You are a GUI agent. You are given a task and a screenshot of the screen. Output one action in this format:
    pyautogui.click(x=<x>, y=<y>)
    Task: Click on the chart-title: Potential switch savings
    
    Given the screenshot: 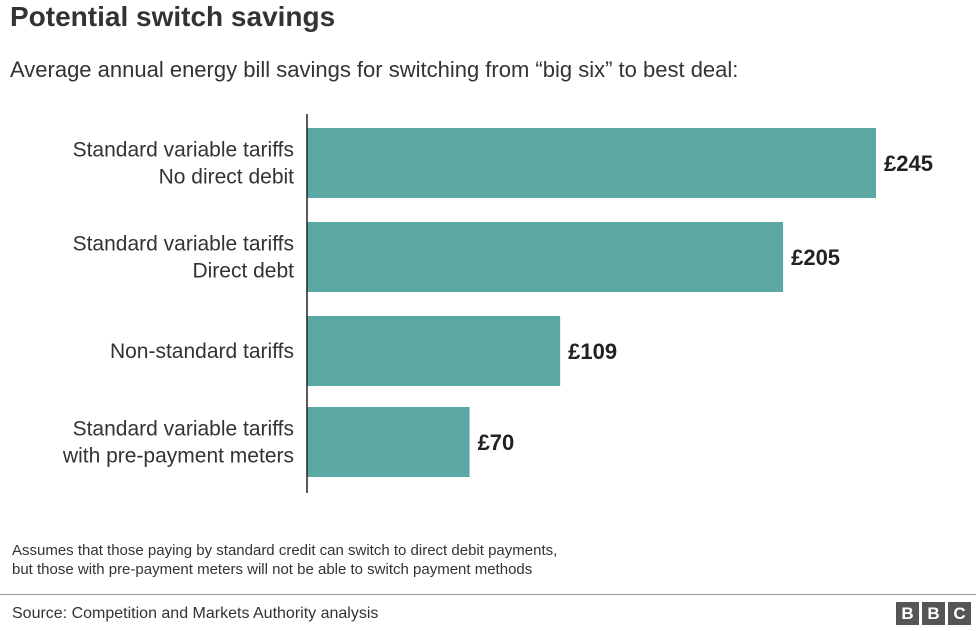 What is the action you would take?
    pyautogui.click(x=173, y=16)
    